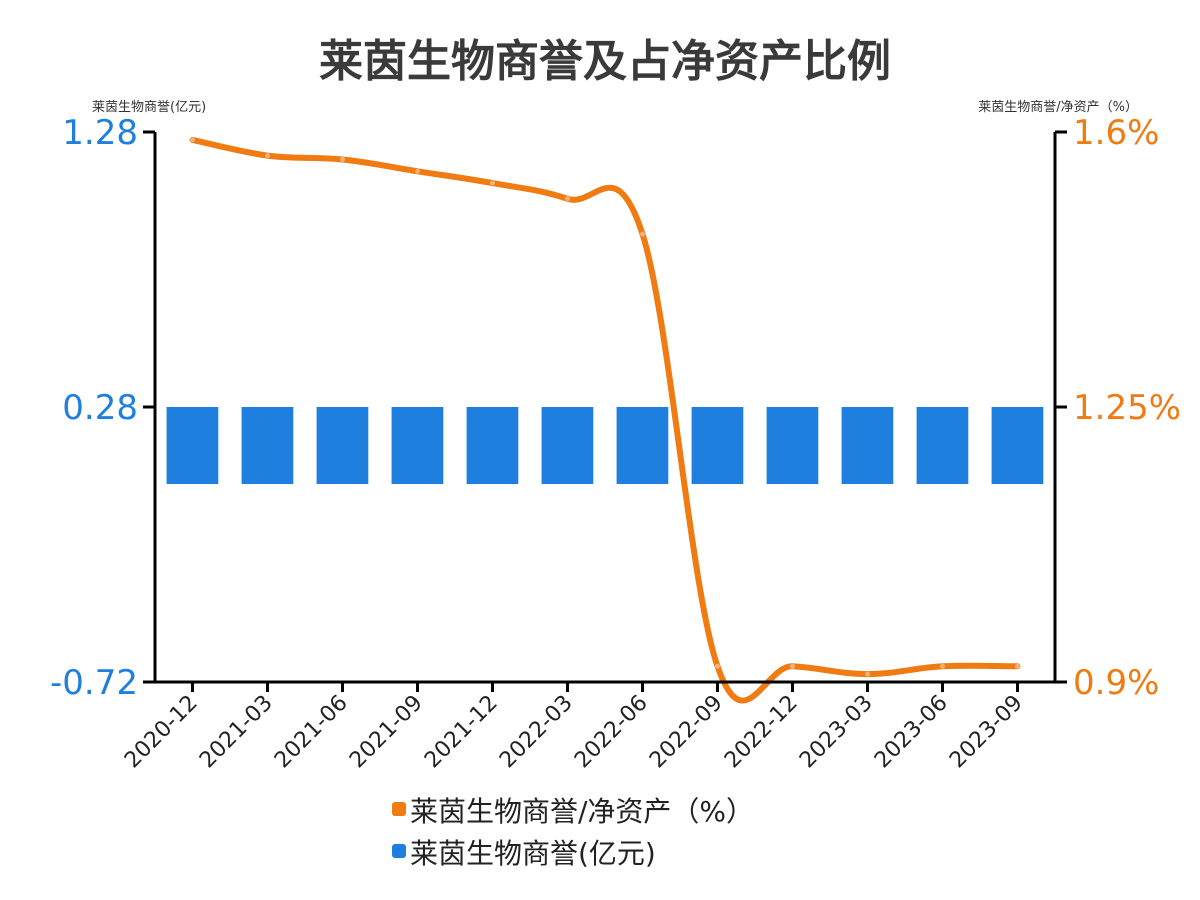  I want to click on x-tick-label: 2021-09, so click(386, 732).